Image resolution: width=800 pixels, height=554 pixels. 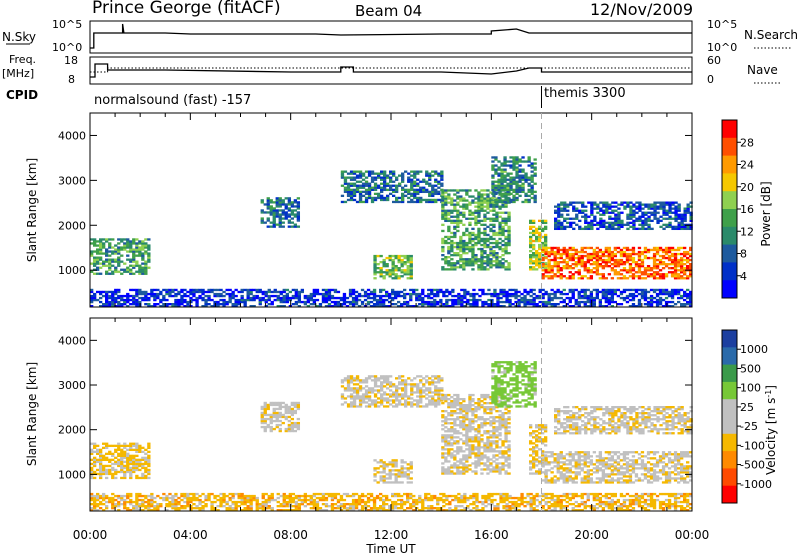 I want to click on cpid-program-1: normalsound (fast) -157, so click(x=172, y=100).